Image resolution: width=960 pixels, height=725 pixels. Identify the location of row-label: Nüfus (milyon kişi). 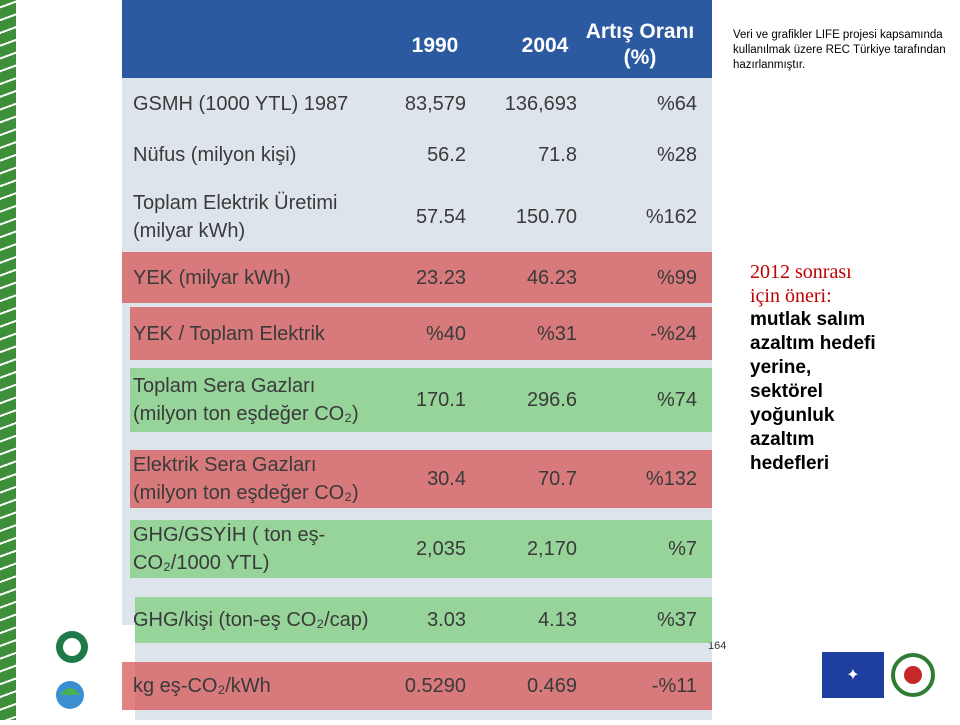
(215, 155).